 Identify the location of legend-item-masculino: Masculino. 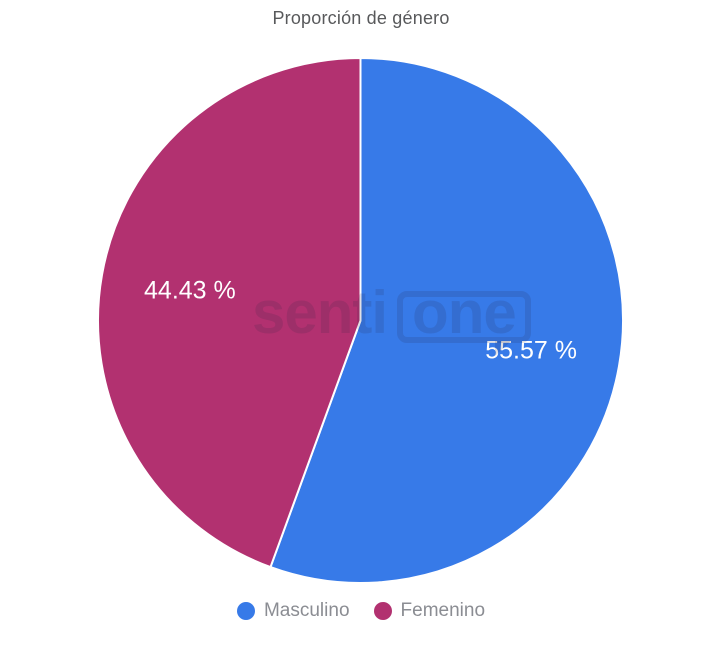
(293, 611).